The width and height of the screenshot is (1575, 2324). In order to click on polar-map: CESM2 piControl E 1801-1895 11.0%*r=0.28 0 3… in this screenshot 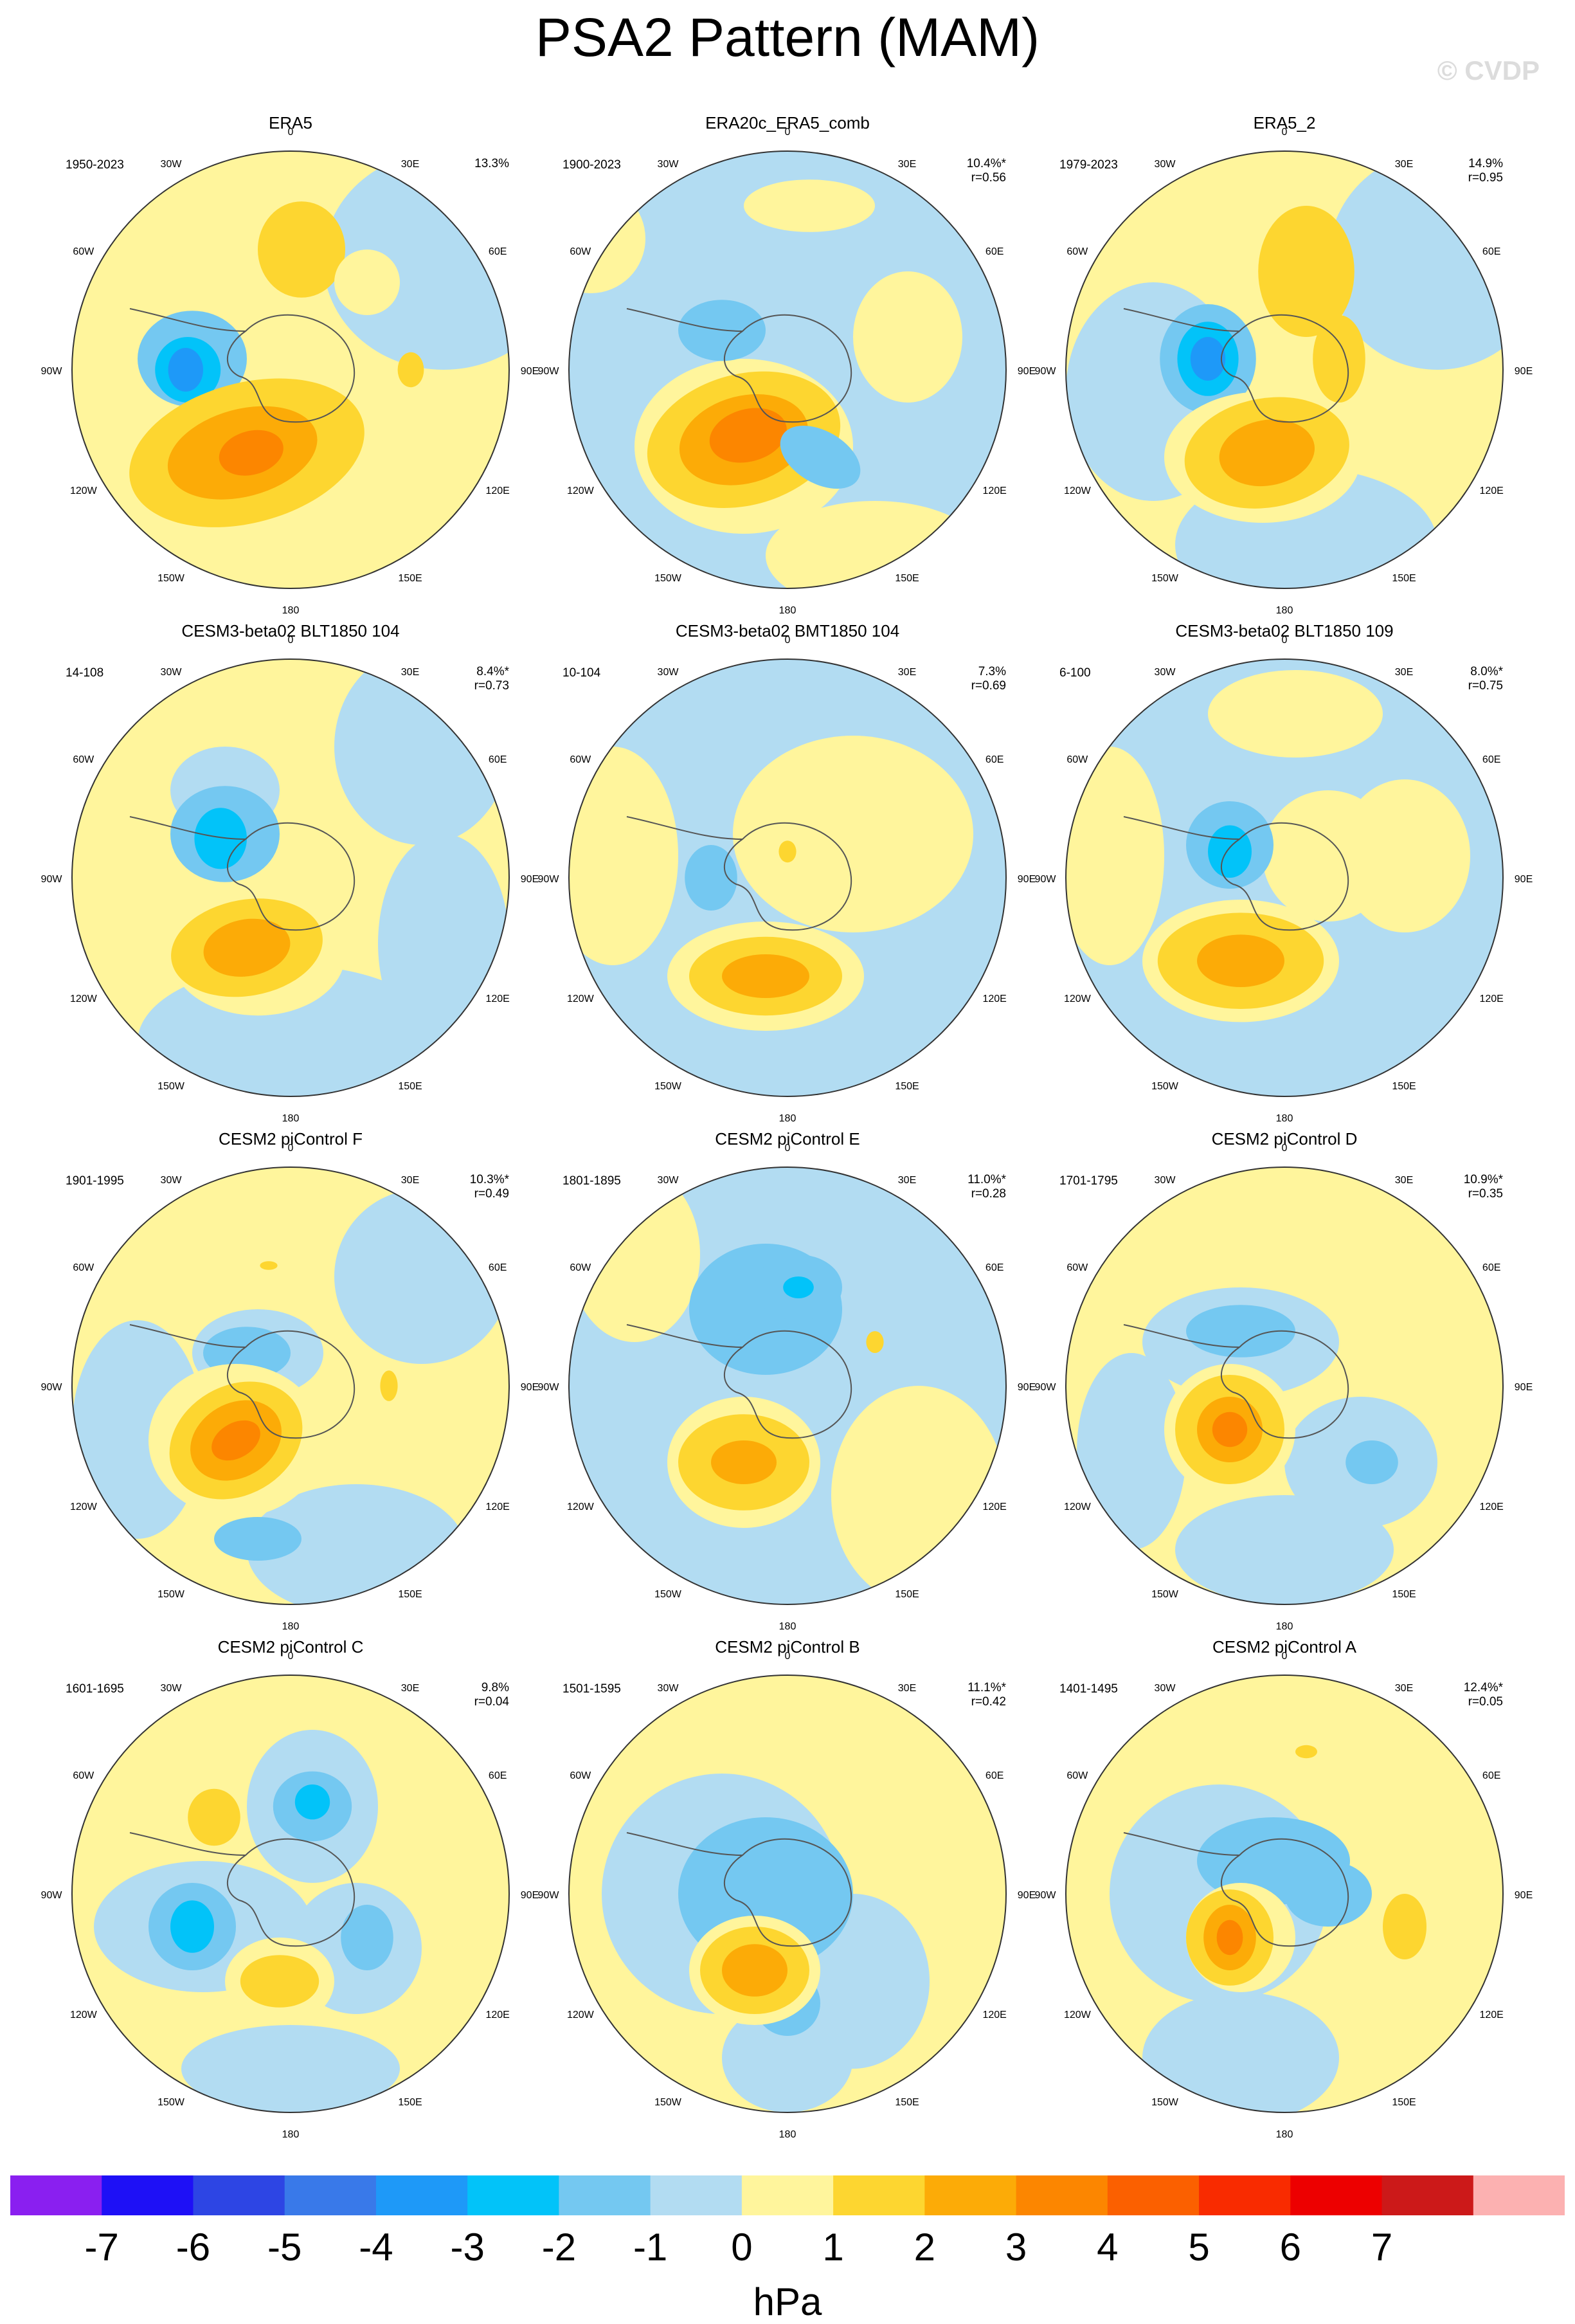, I will do `click(787, 1380)`.